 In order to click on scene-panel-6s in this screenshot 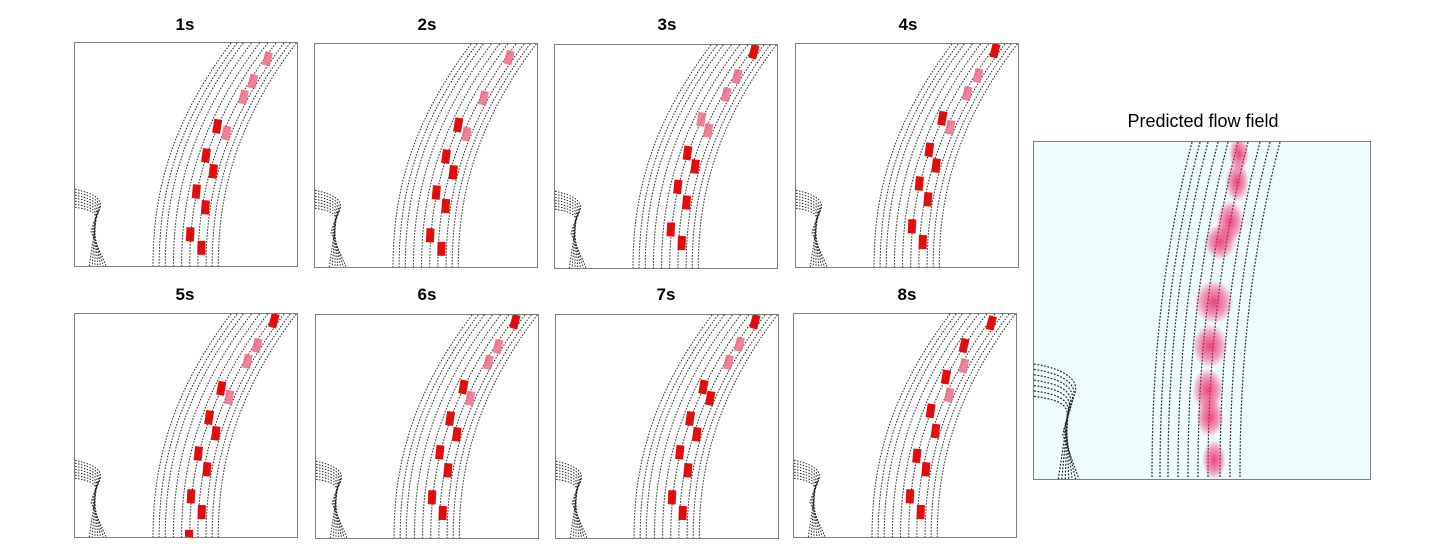, I will do `click(427, 426)`.